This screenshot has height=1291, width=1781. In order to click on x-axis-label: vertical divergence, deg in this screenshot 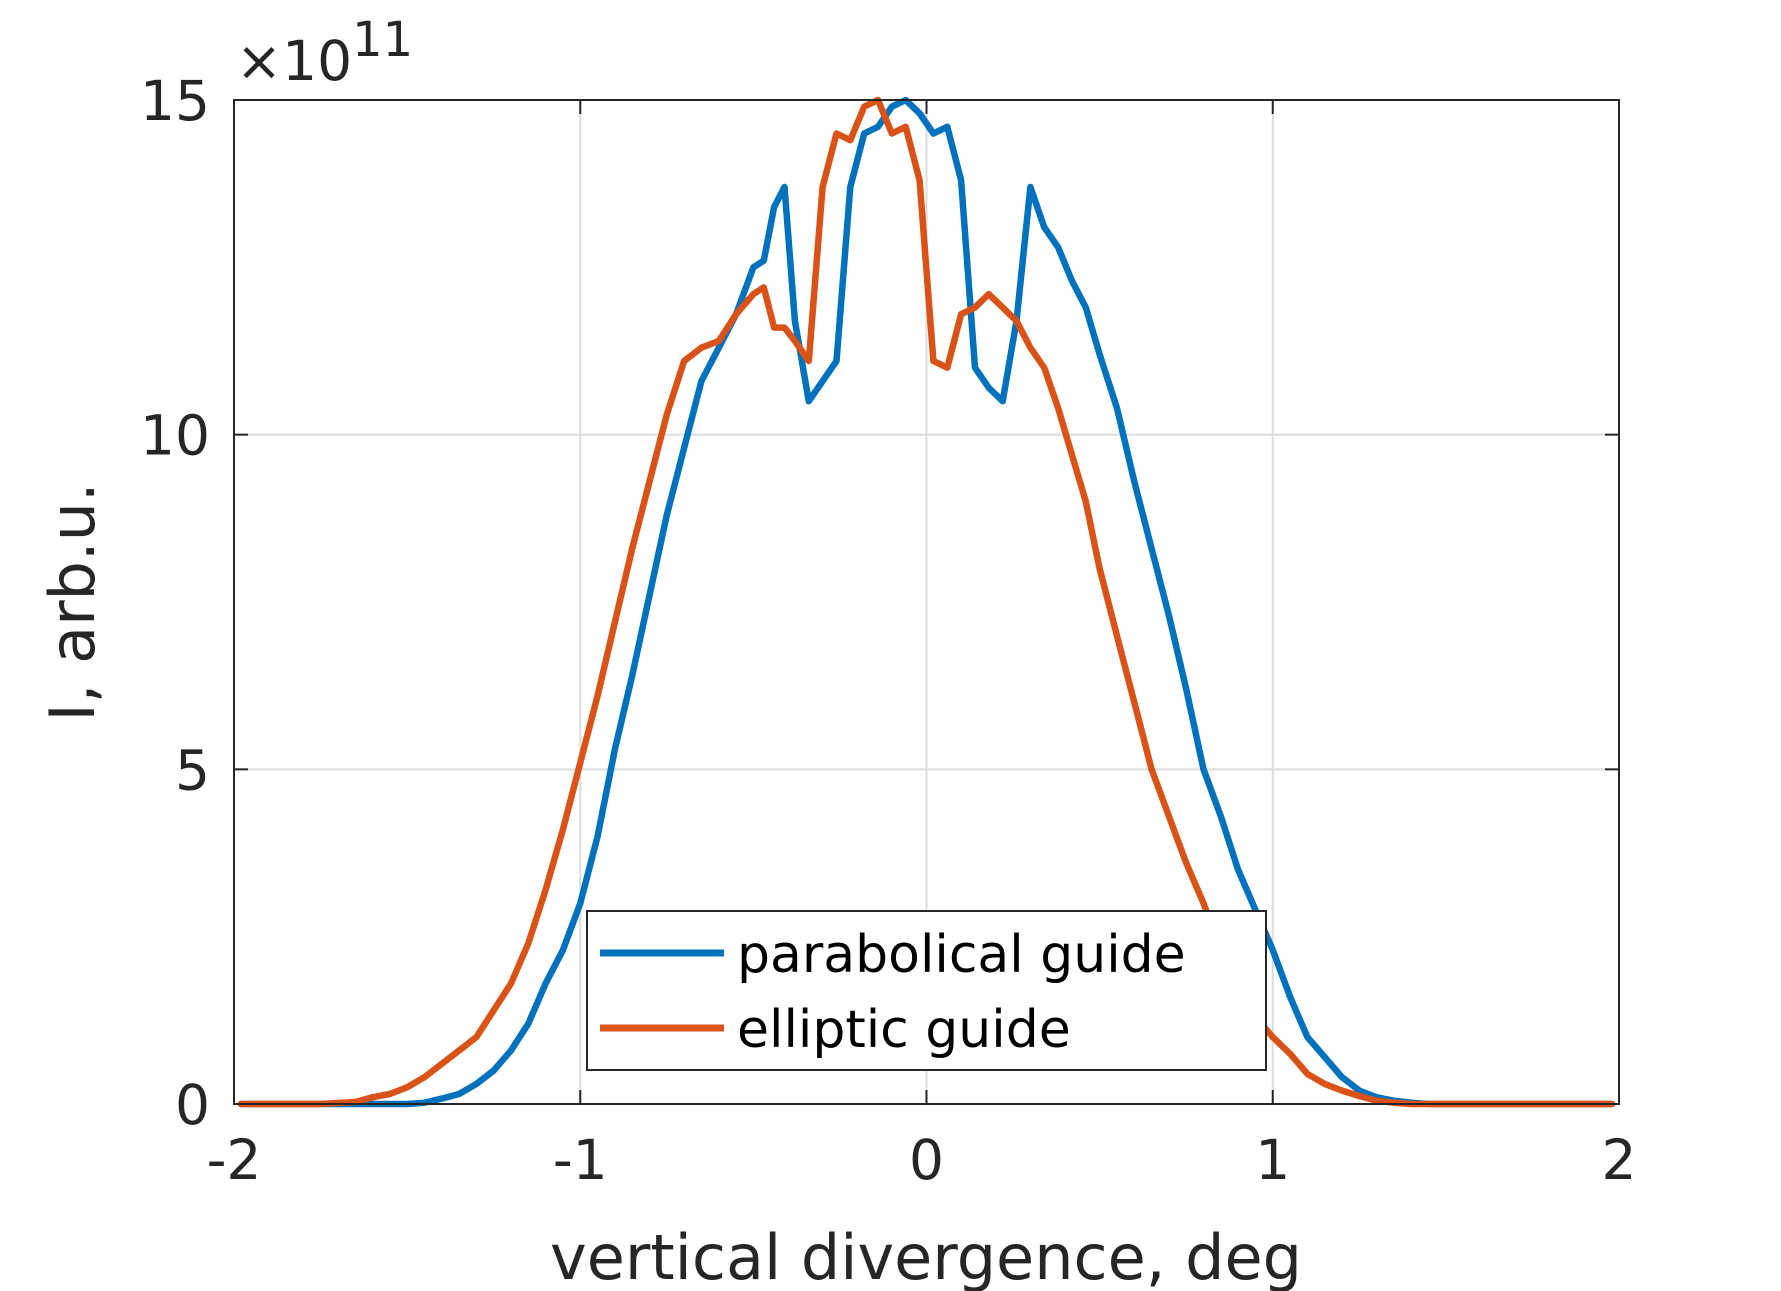, I will do `click(926, 1256)`.